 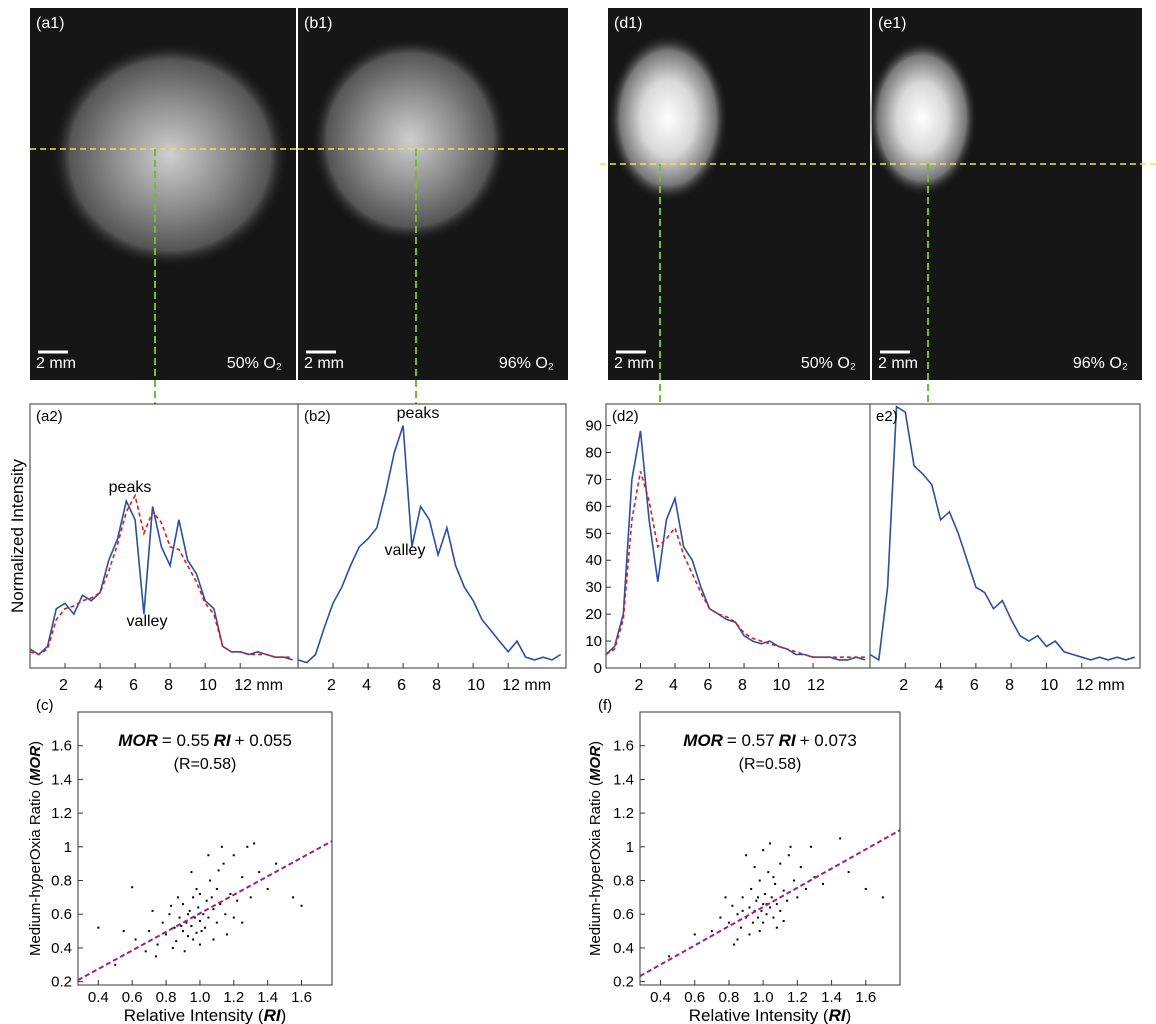 What do you see at coordinates (49, 416) in the screenshot?
I see `panel-label: (a2)` at bounding box center [49, 416].